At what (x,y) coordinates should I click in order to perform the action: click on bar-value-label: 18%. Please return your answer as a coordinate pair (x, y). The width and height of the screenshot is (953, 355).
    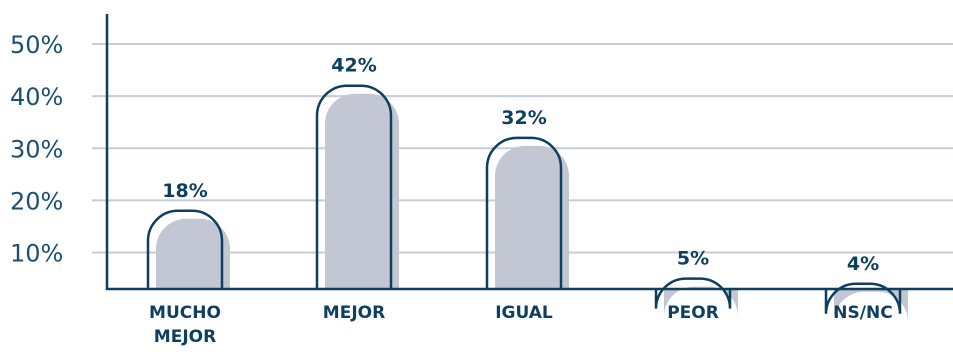
    Looking at the image, I should click on (184, 191).